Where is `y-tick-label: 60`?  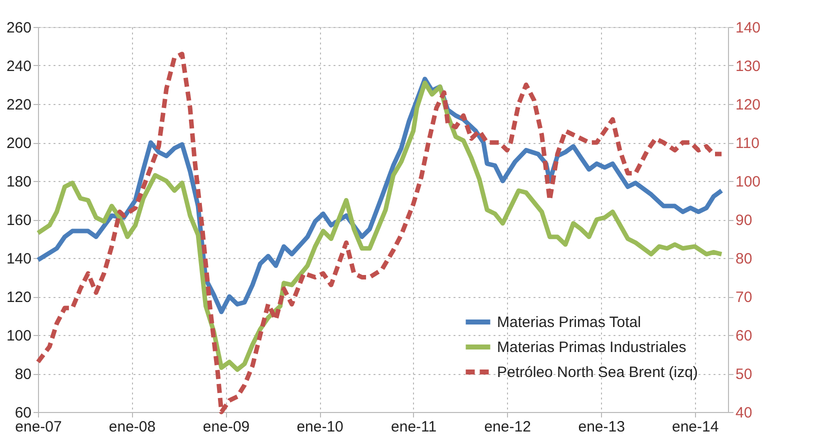
y-tick-label: 60 is located at coordinates (23, 413).